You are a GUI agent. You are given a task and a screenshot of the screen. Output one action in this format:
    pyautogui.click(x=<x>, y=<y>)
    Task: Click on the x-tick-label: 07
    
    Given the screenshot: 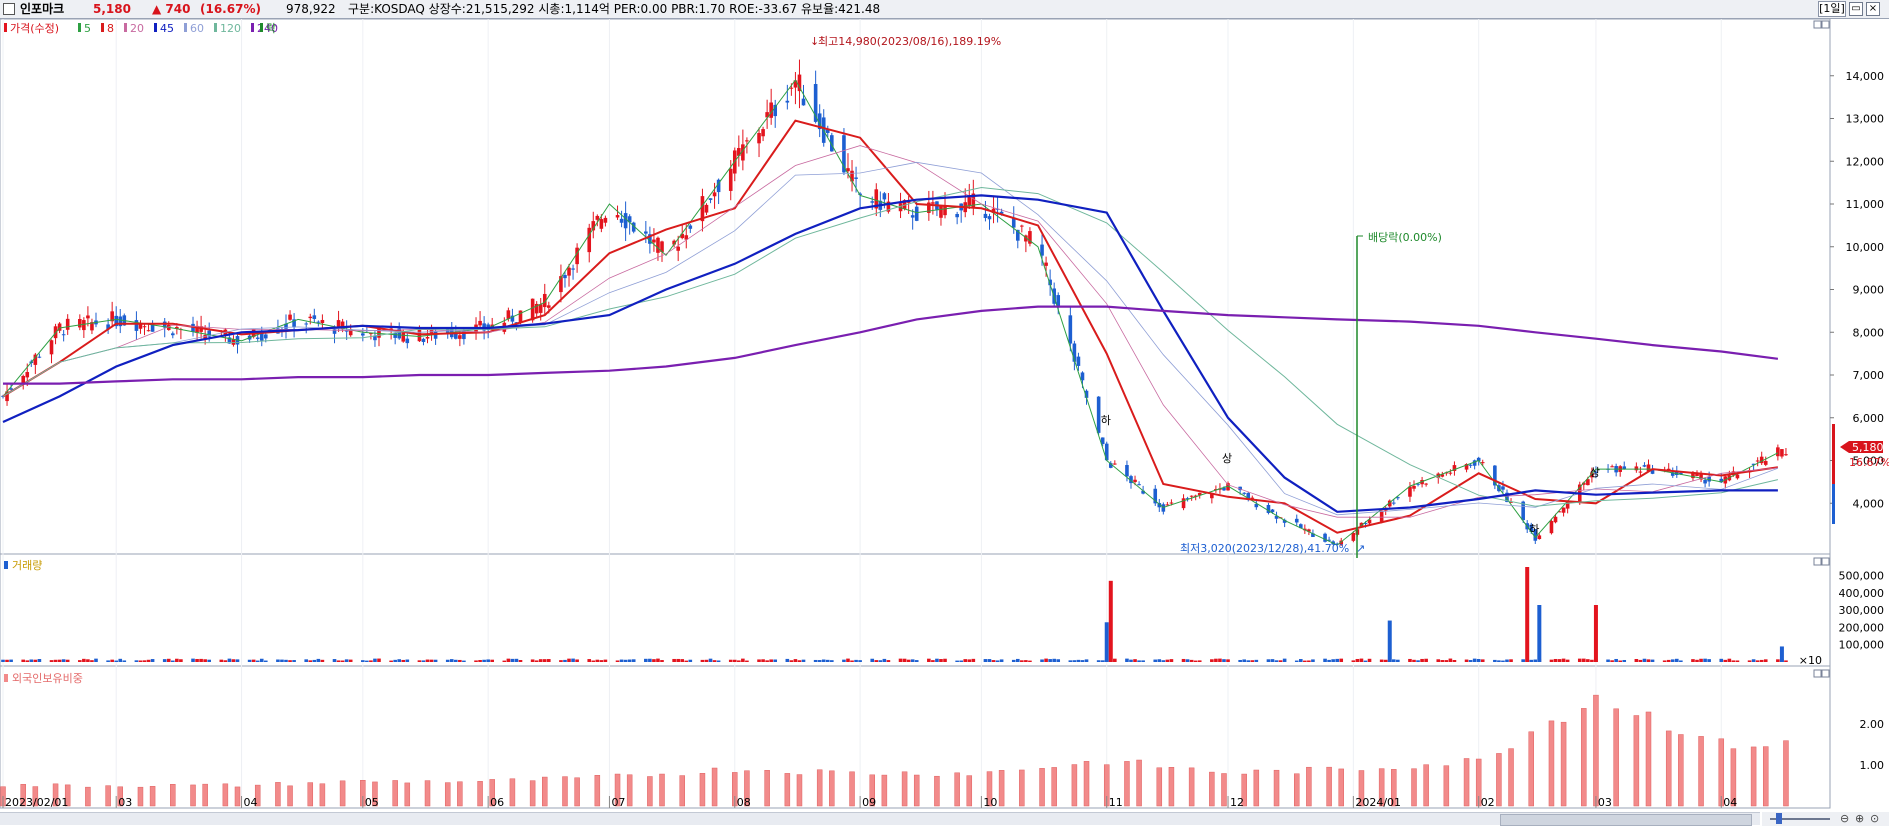 What is the action you would take?
    pyautogui.click(x=618, y=802)
    